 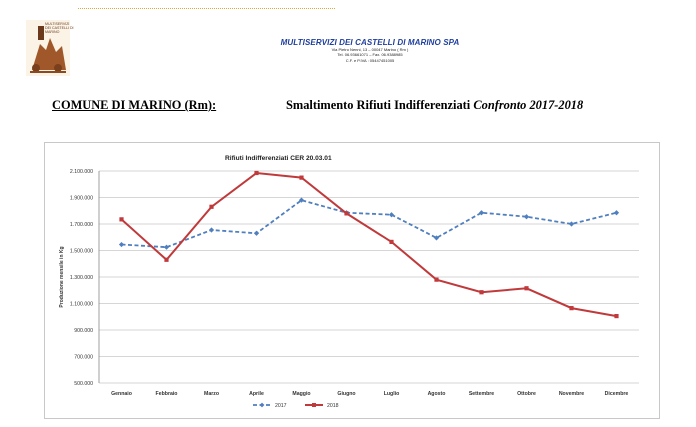 What do you see at coordinates (301, 394) in the screenshot?
I see `x-tick-label: Maggio` at bounding box center [301, 394].